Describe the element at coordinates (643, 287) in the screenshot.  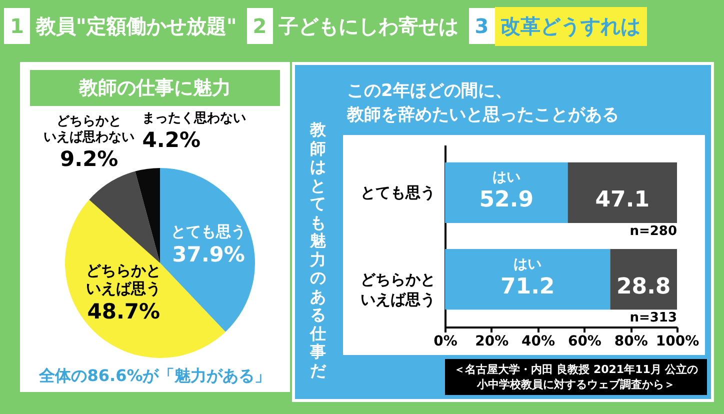
I see `data-label: 28.8` at that location.